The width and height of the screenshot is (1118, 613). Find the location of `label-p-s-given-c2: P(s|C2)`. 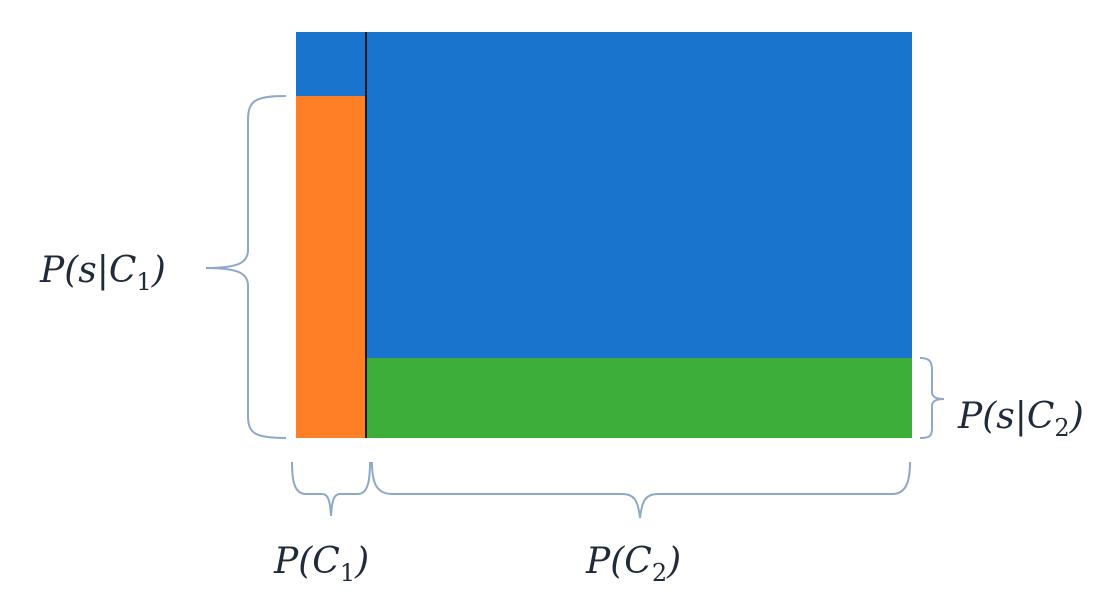

label-p-s-given-c2: P(s|C2) is located at coordinates (1020, 419).